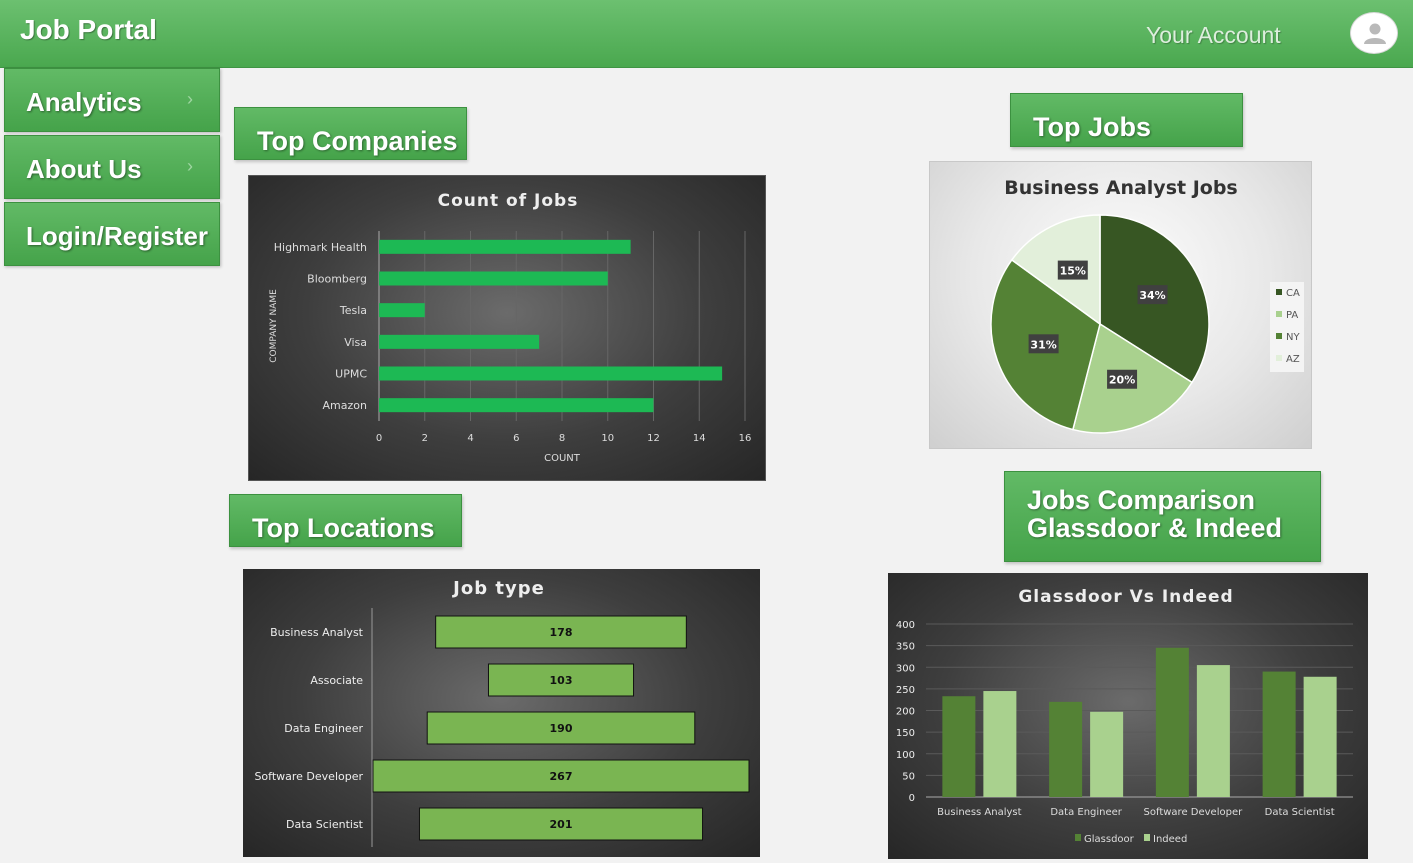 The image size is (1413, 863). I want to click on section-header-jobs-comparison: Jobs Comparison Glassdoor & Indeed, so click(1162, 516).